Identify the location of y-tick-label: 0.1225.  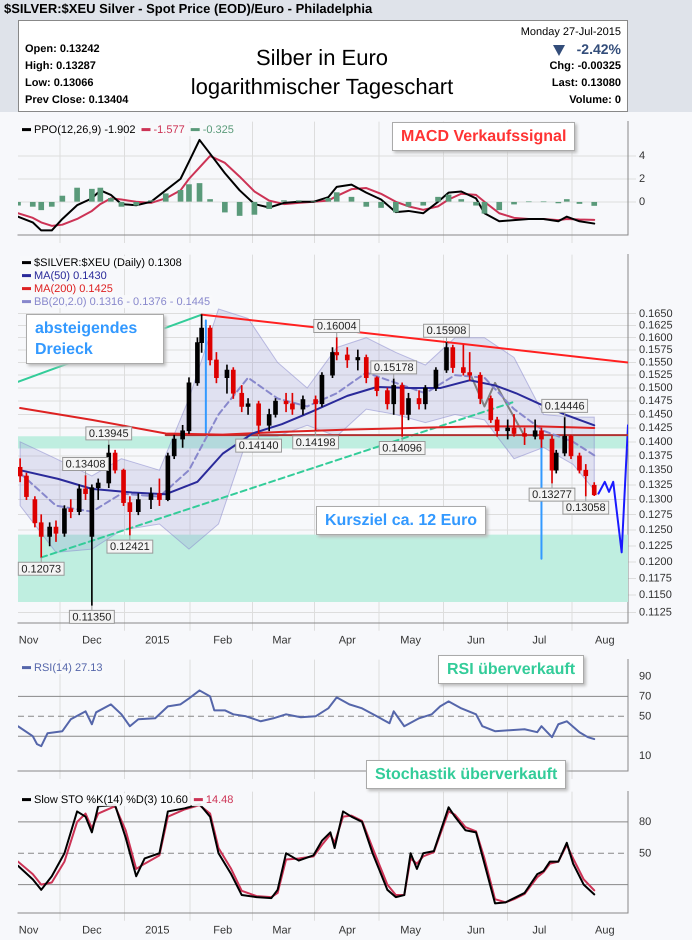
(656, 546).